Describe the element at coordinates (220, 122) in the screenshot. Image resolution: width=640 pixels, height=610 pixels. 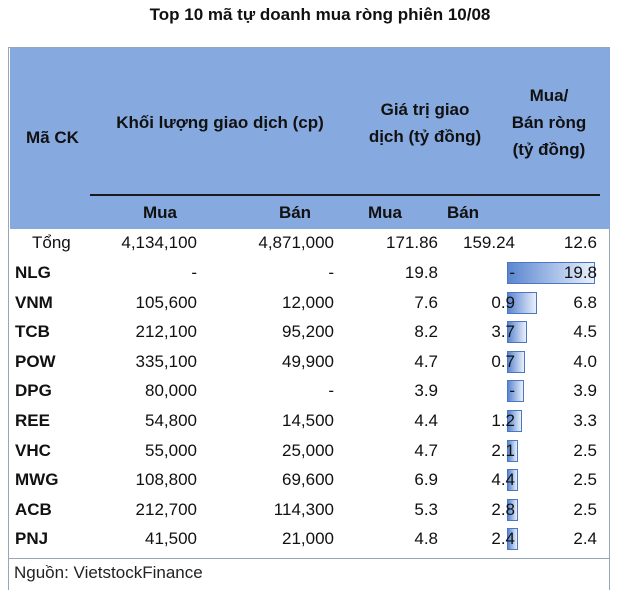
I see `header-volume: Khối lượng giao dịch (cp)` at that location.